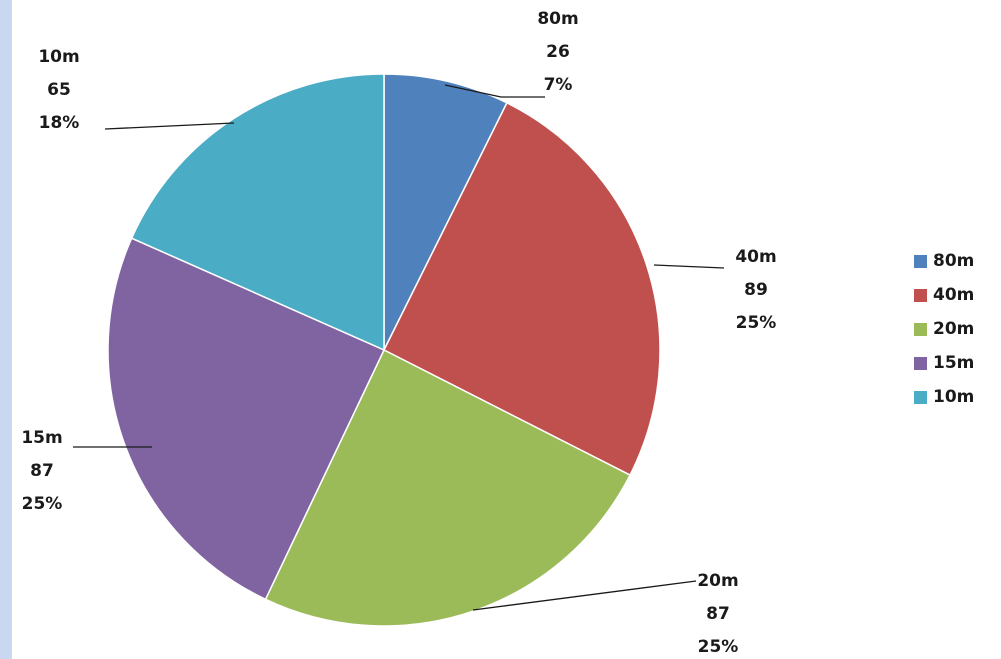 This screenshot has width=1001, height=659. I want to click on pie-slice-80m, so click(445, 212).